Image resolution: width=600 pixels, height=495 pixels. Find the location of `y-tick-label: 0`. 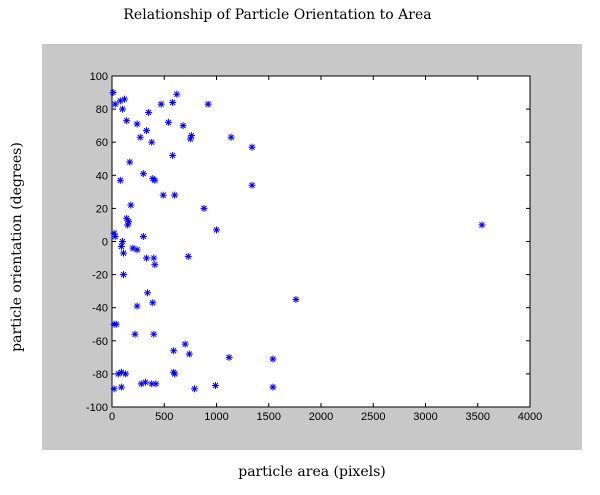

y-tick-label: 0 is located at coordinates (105, 243).